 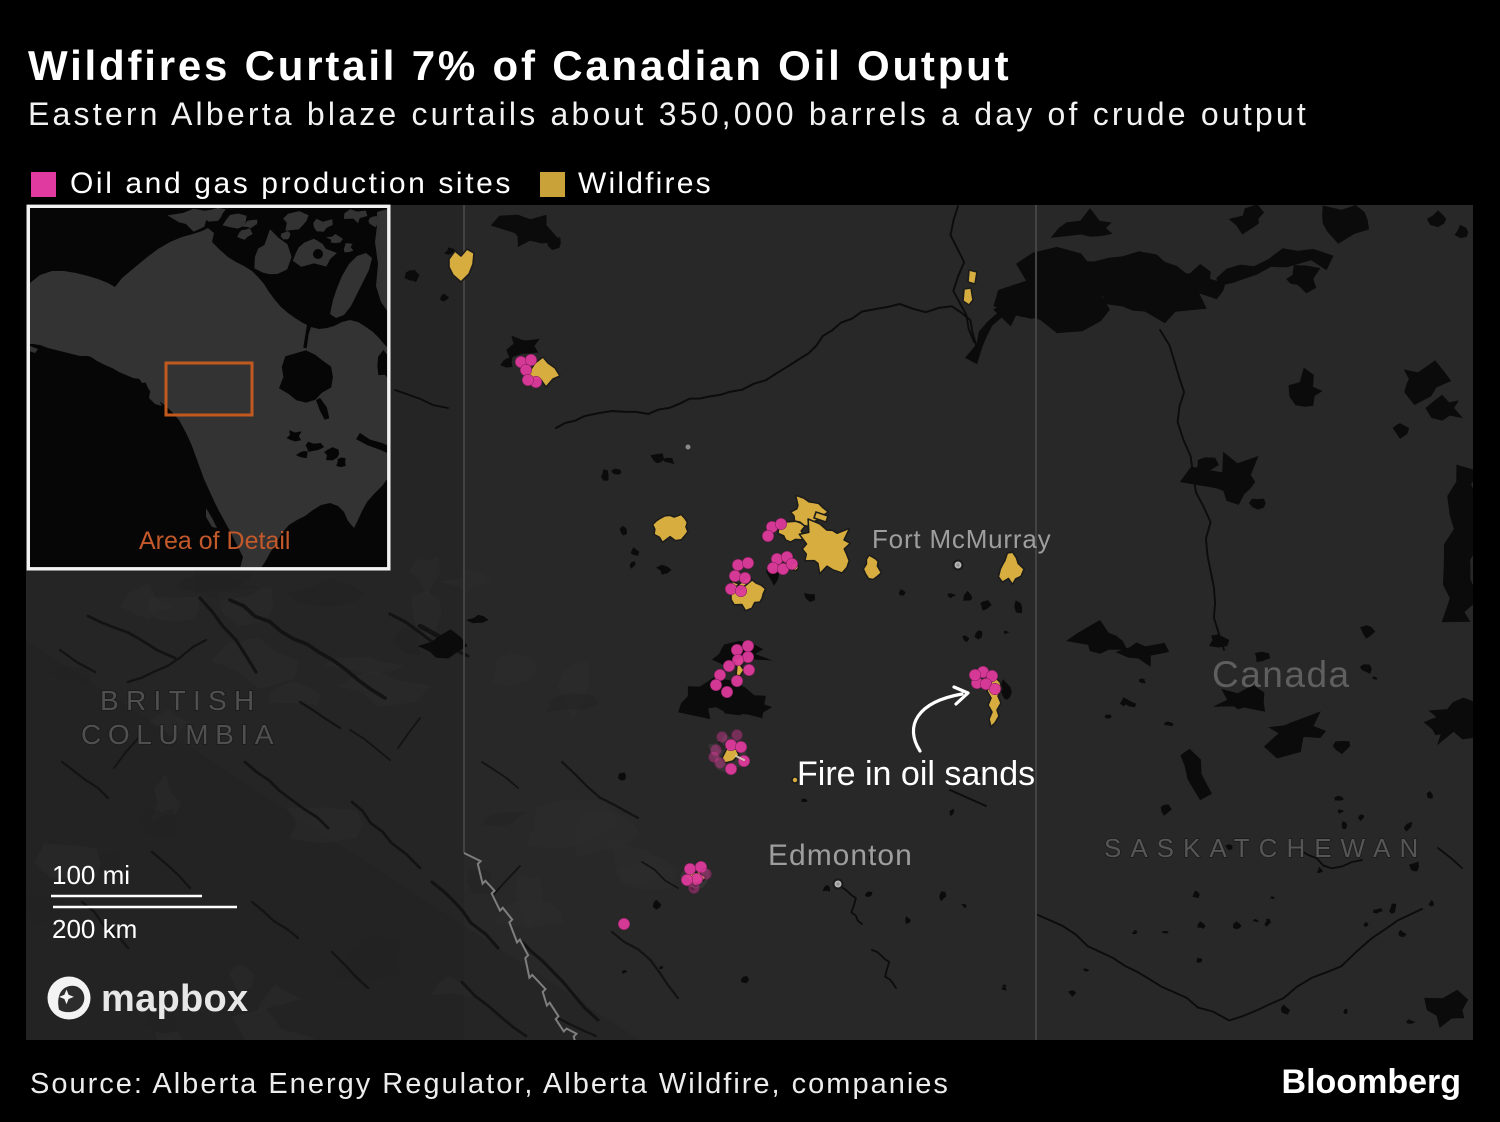 What do you see at coordinates (961, 539) in the screenshot?
I see `svg-text: Fort McMurray` at bounding box center [961, 539].